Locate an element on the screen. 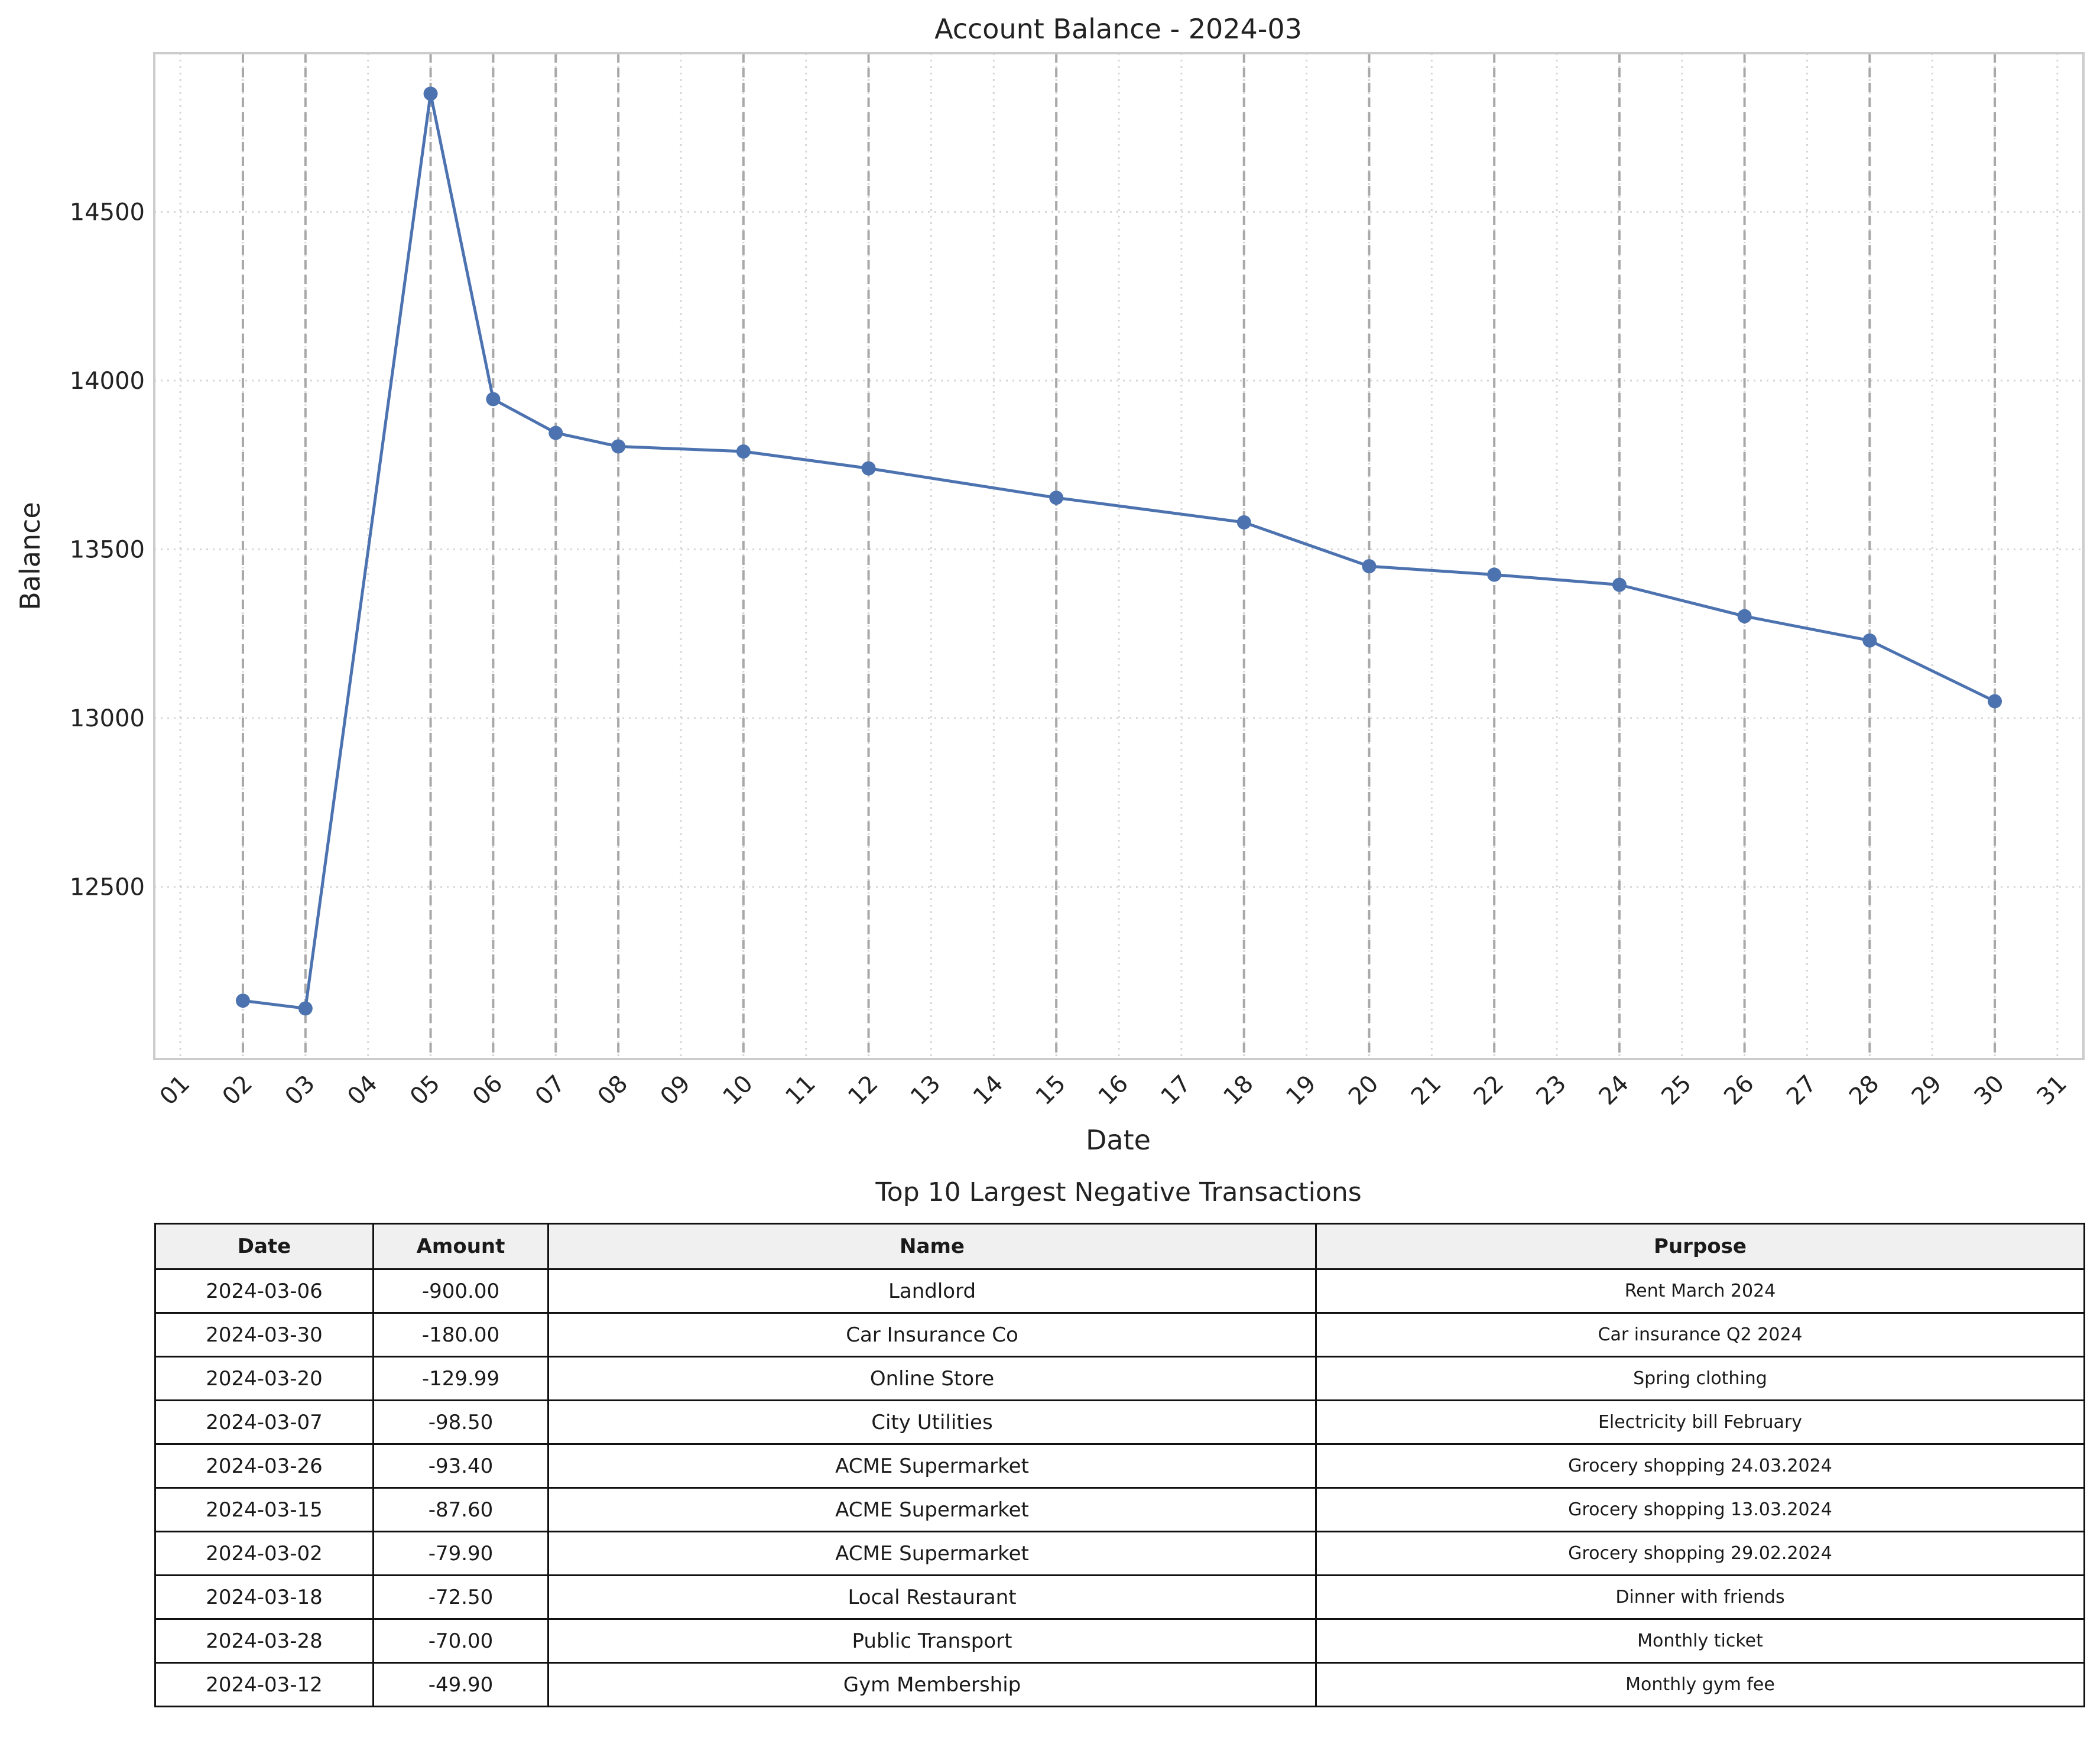 Image resolution: width=2100 pixels, height=1744 pixels. x-tick-label: 22 is located at coordinates (1489, 1090).